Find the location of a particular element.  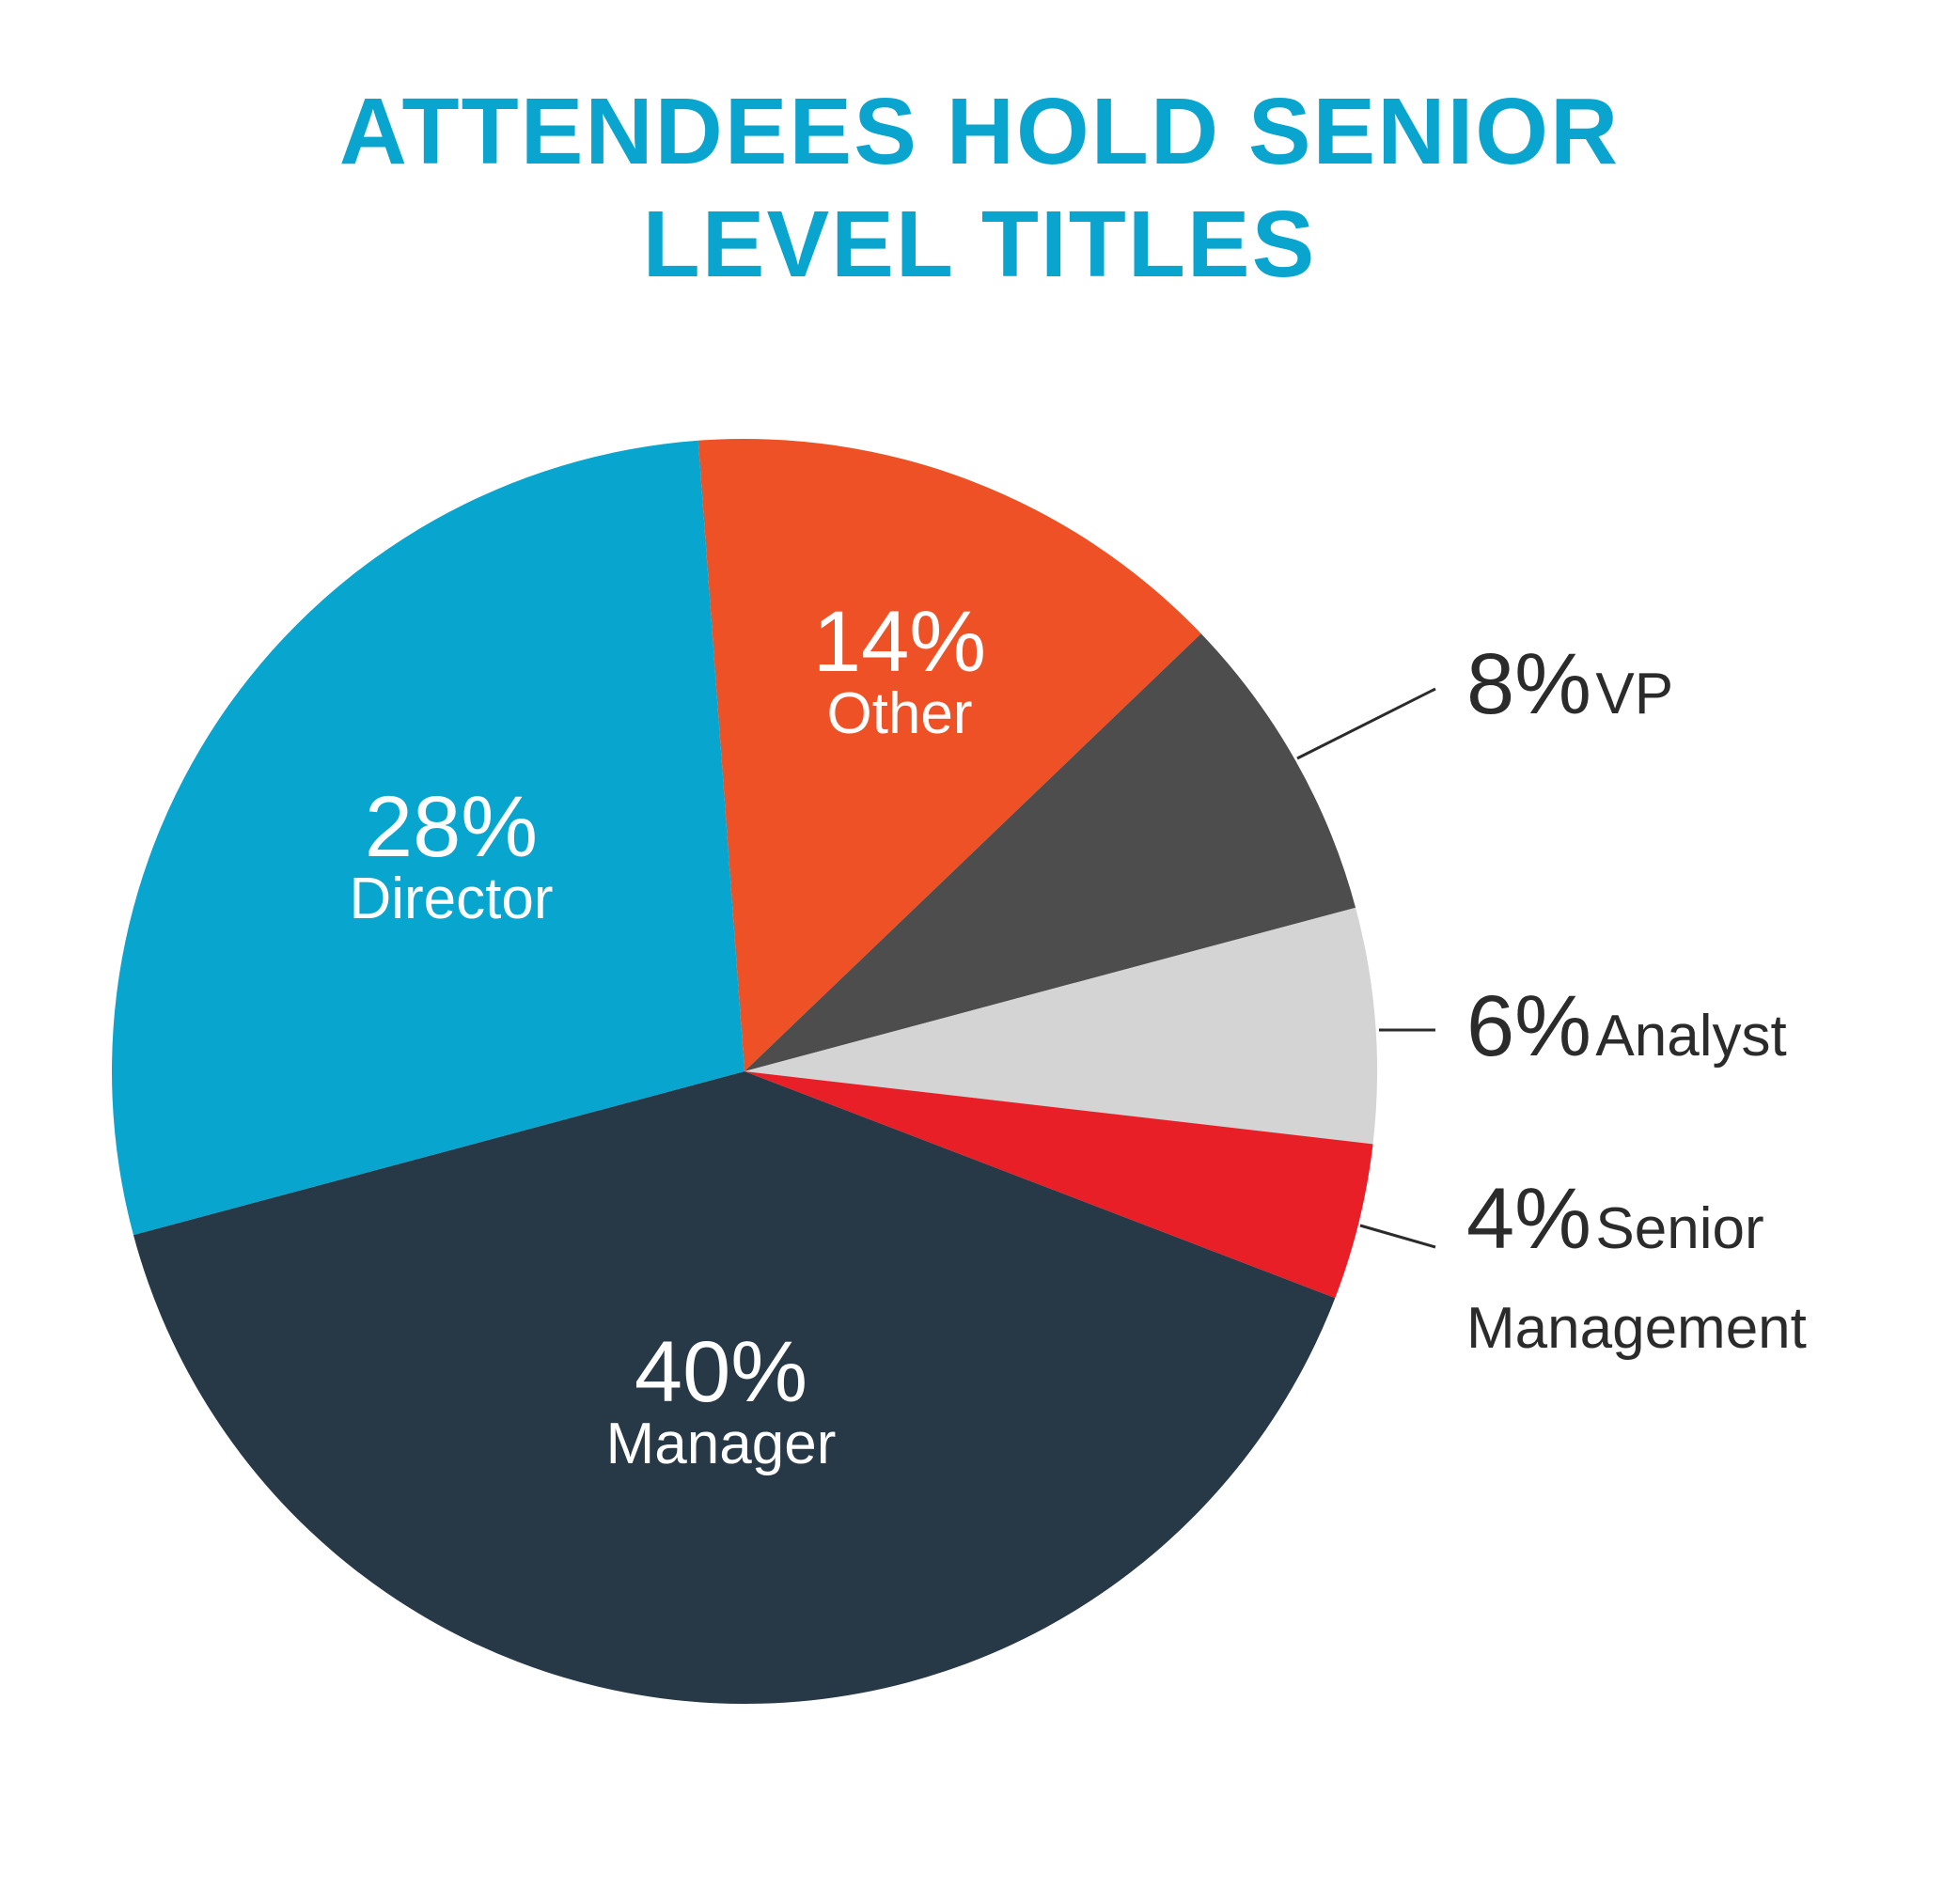

slice-label: 28% Director is located at coordinates (451, 856).